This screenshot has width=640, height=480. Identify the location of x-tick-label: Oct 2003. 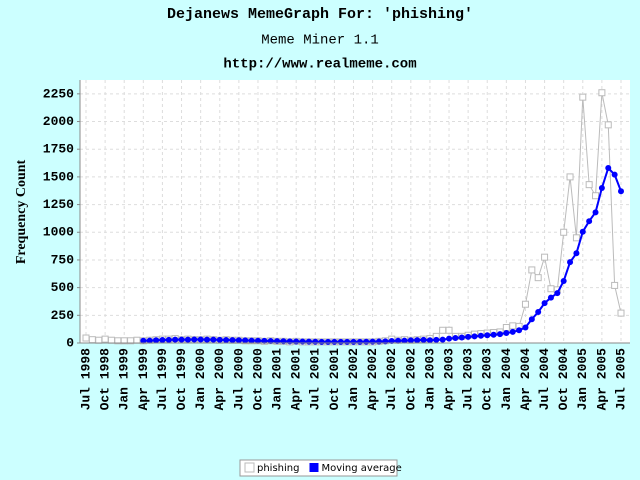
(487, 379).